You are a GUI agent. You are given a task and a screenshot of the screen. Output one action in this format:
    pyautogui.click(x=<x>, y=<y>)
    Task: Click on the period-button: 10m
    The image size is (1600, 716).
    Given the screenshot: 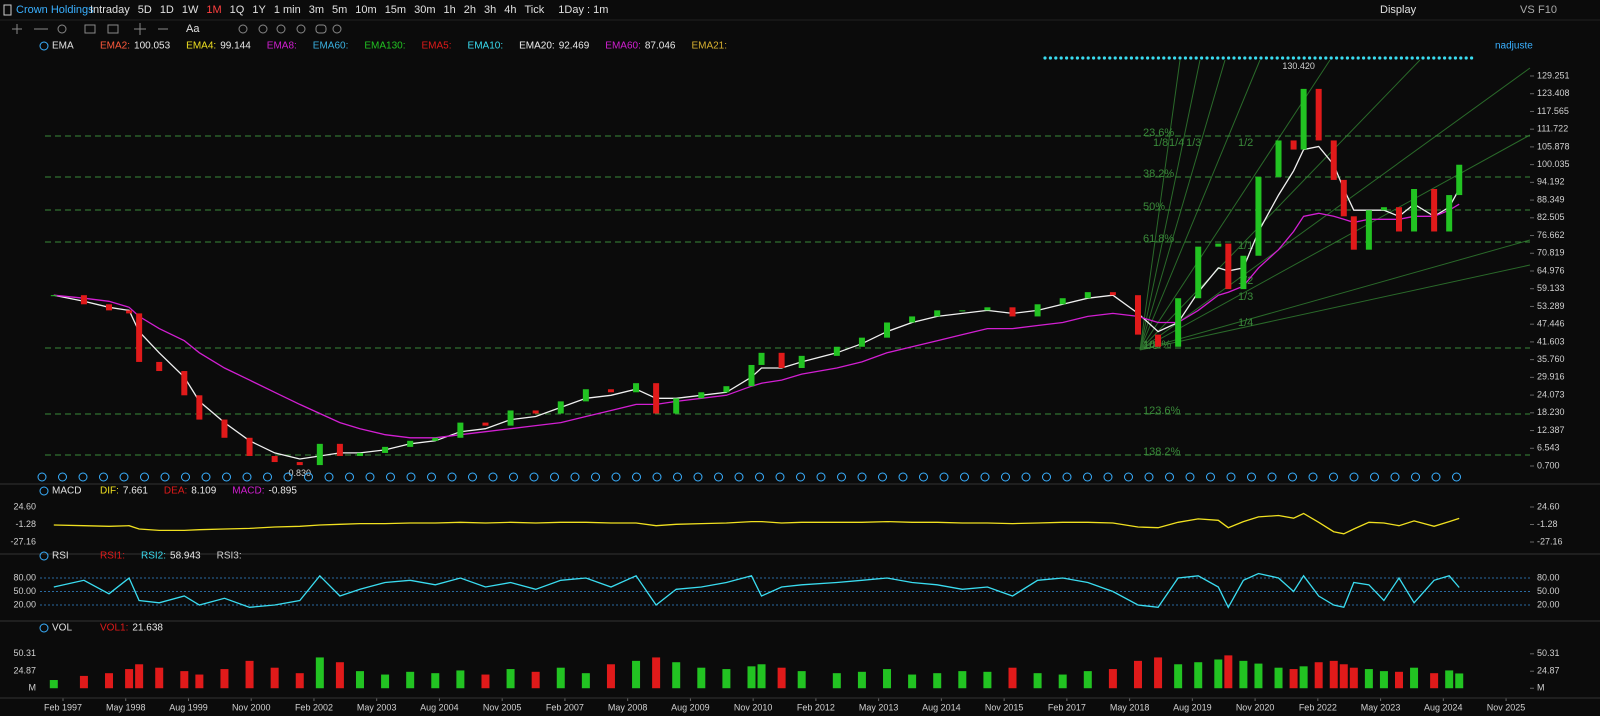 What is the action you would take?
    pyautogui.click(x=365, y=10)
    